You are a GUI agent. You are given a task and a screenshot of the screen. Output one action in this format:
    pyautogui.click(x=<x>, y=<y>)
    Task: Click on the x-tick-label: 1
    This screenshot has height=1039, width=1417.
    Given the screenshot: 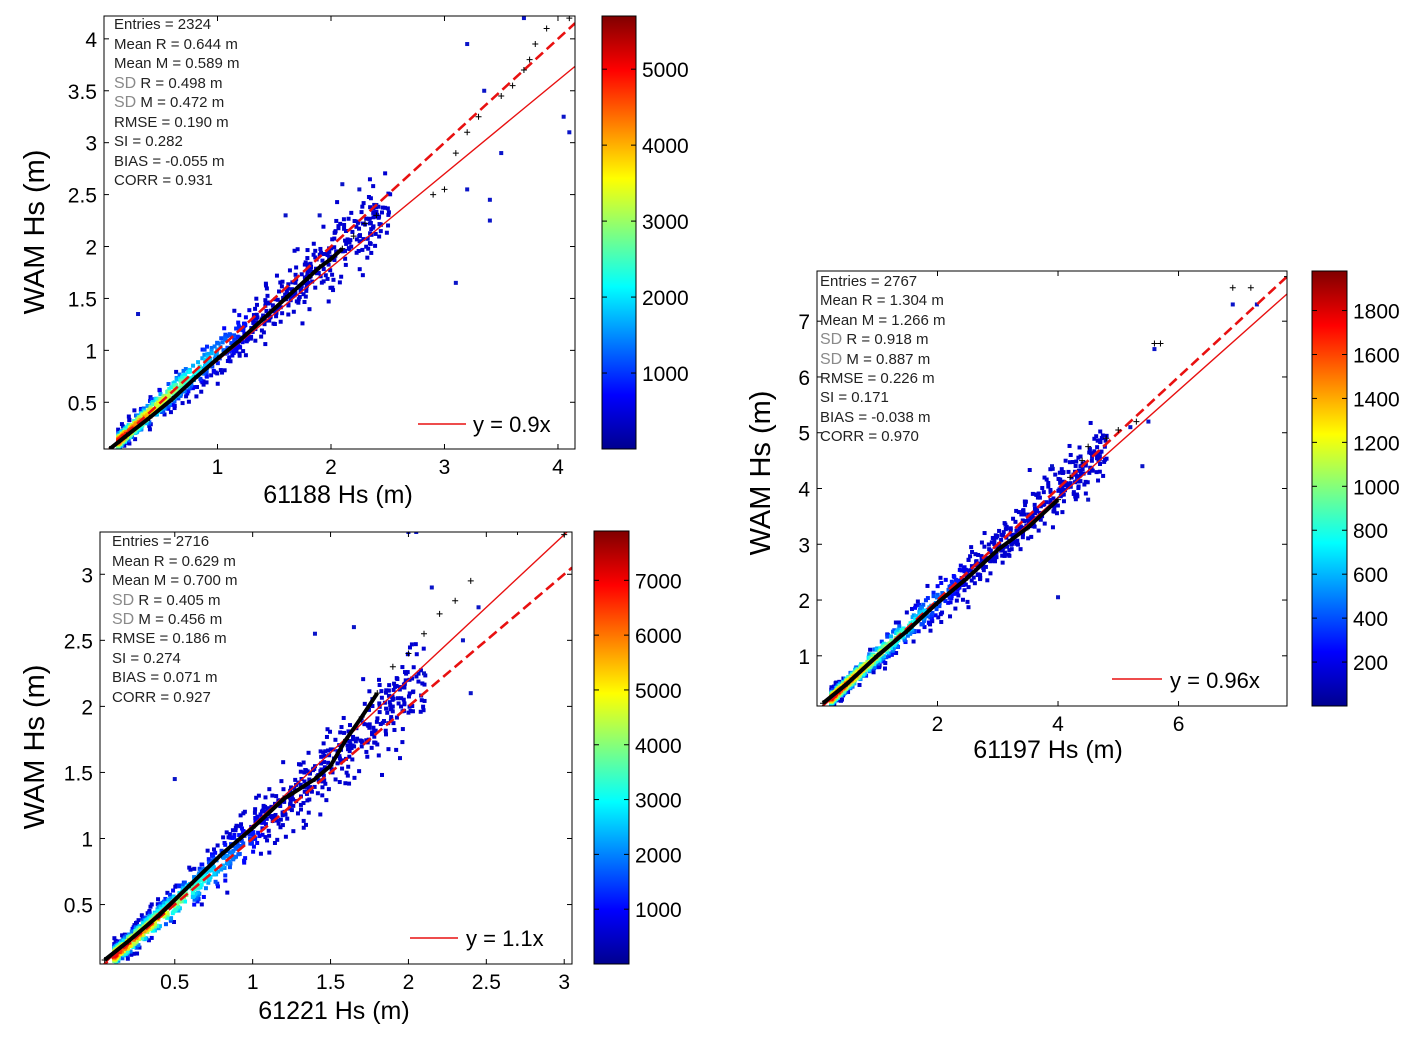 What is the action you would take?
    pyautogui.click(x=218, y=467)
    